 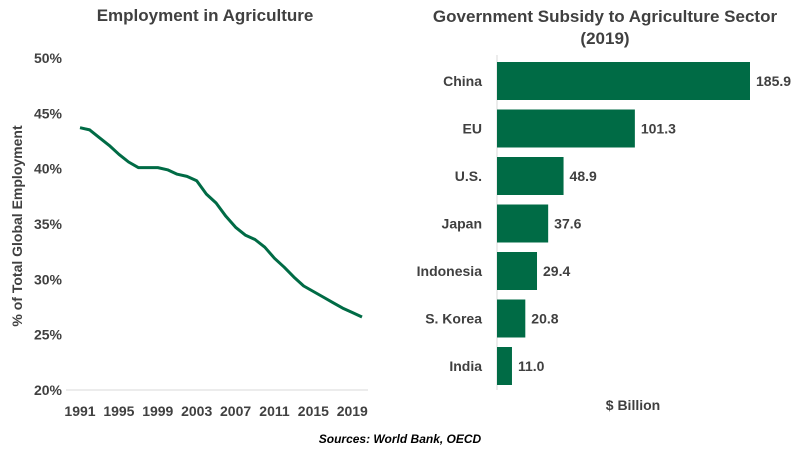 I want to click on category-label: China, so click(x=462, y=81).